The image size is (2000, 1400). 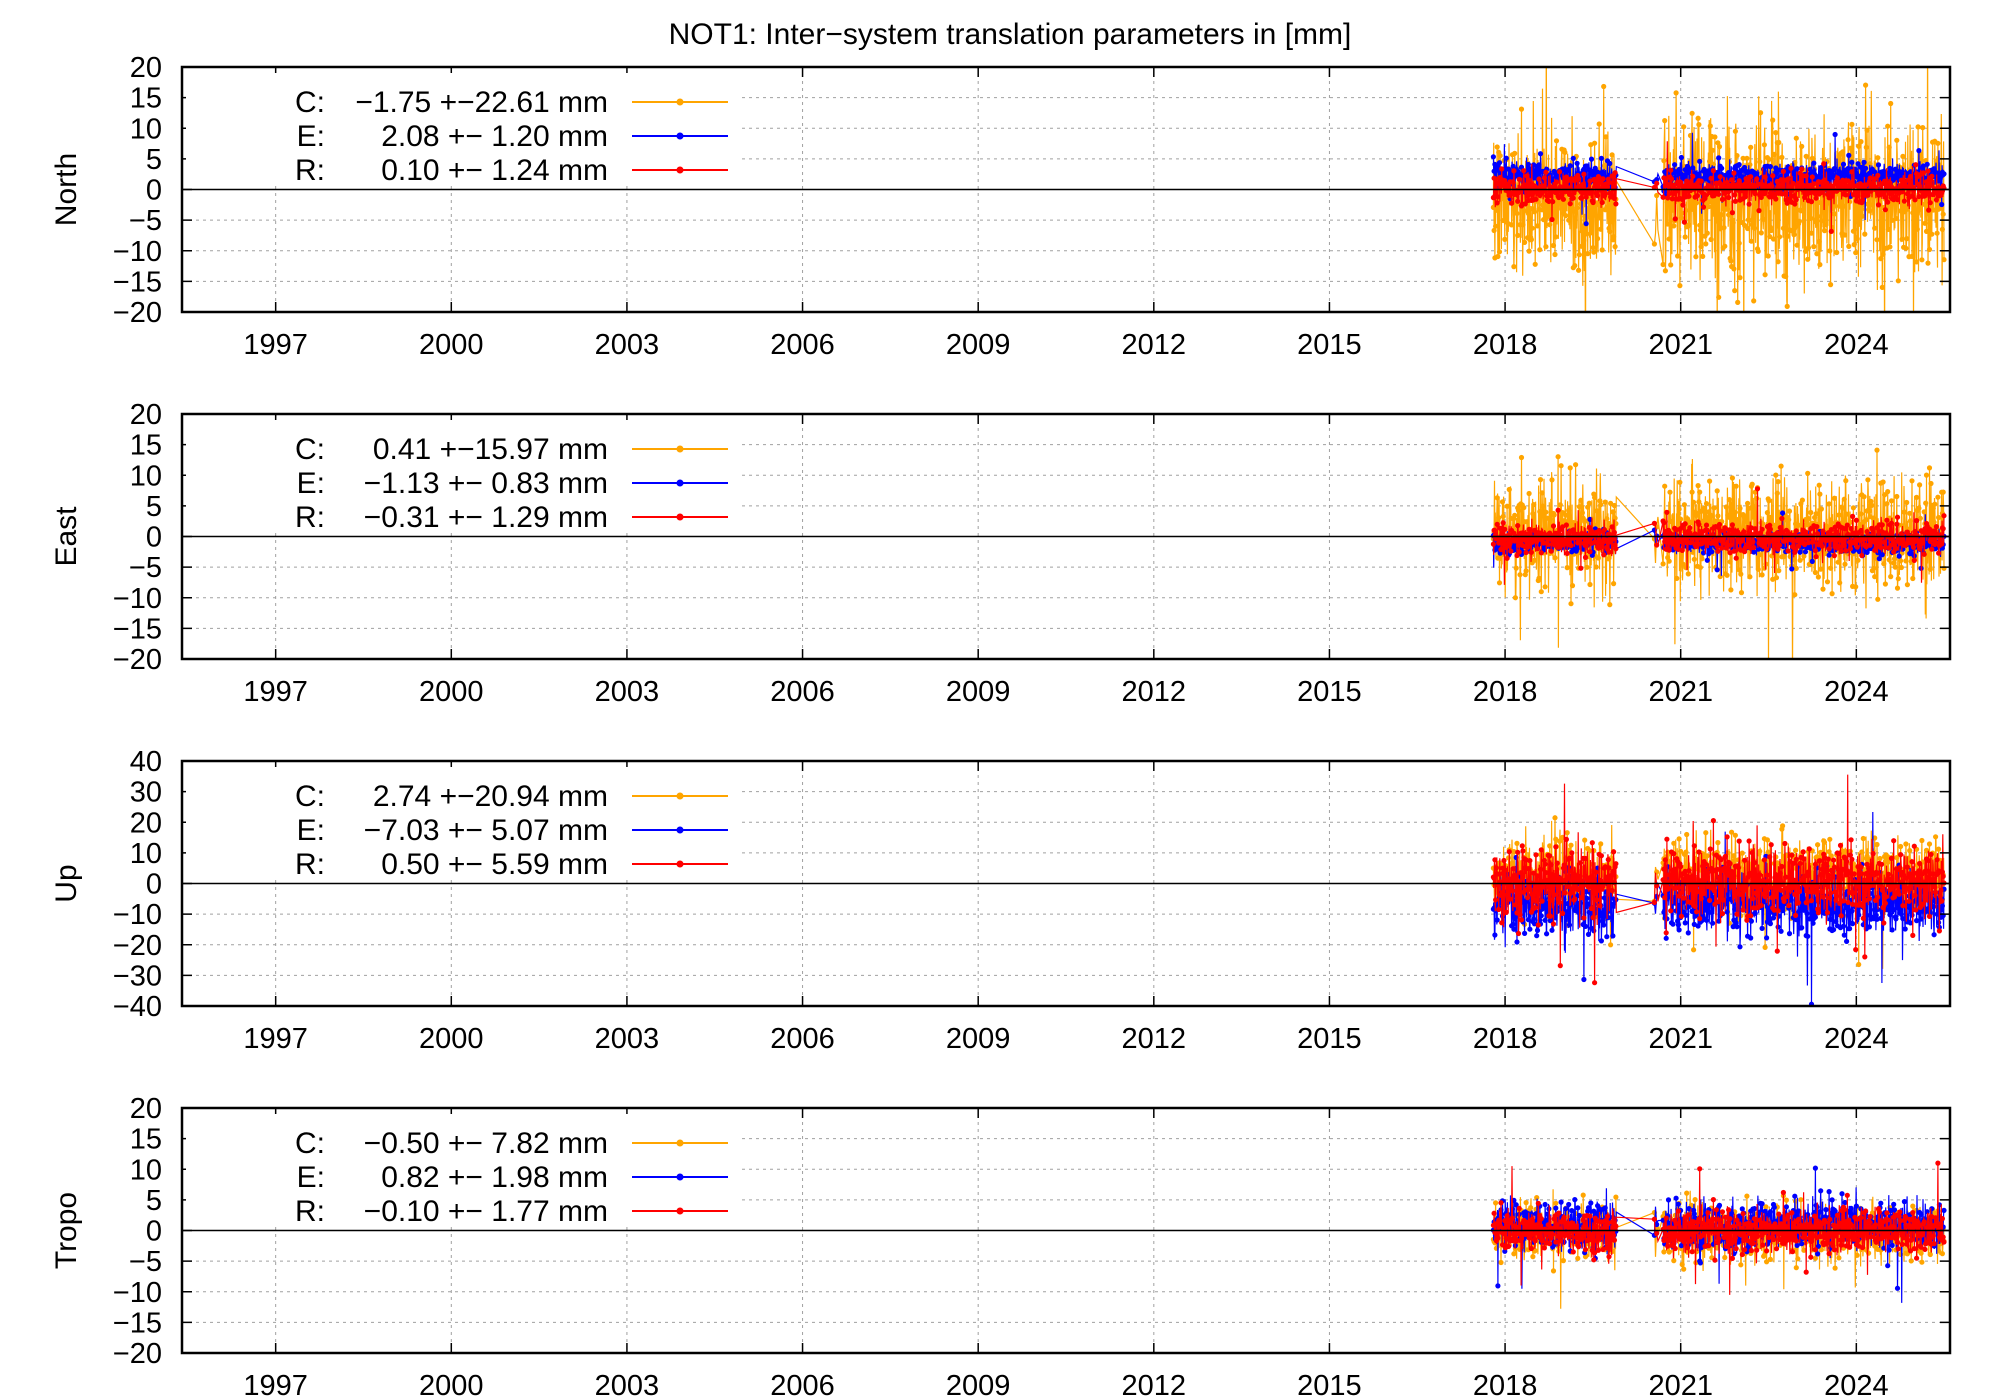 I want to click on legend-entry-R: R: 0.10 +− 1.24 mm, so click(x=511, y=170).